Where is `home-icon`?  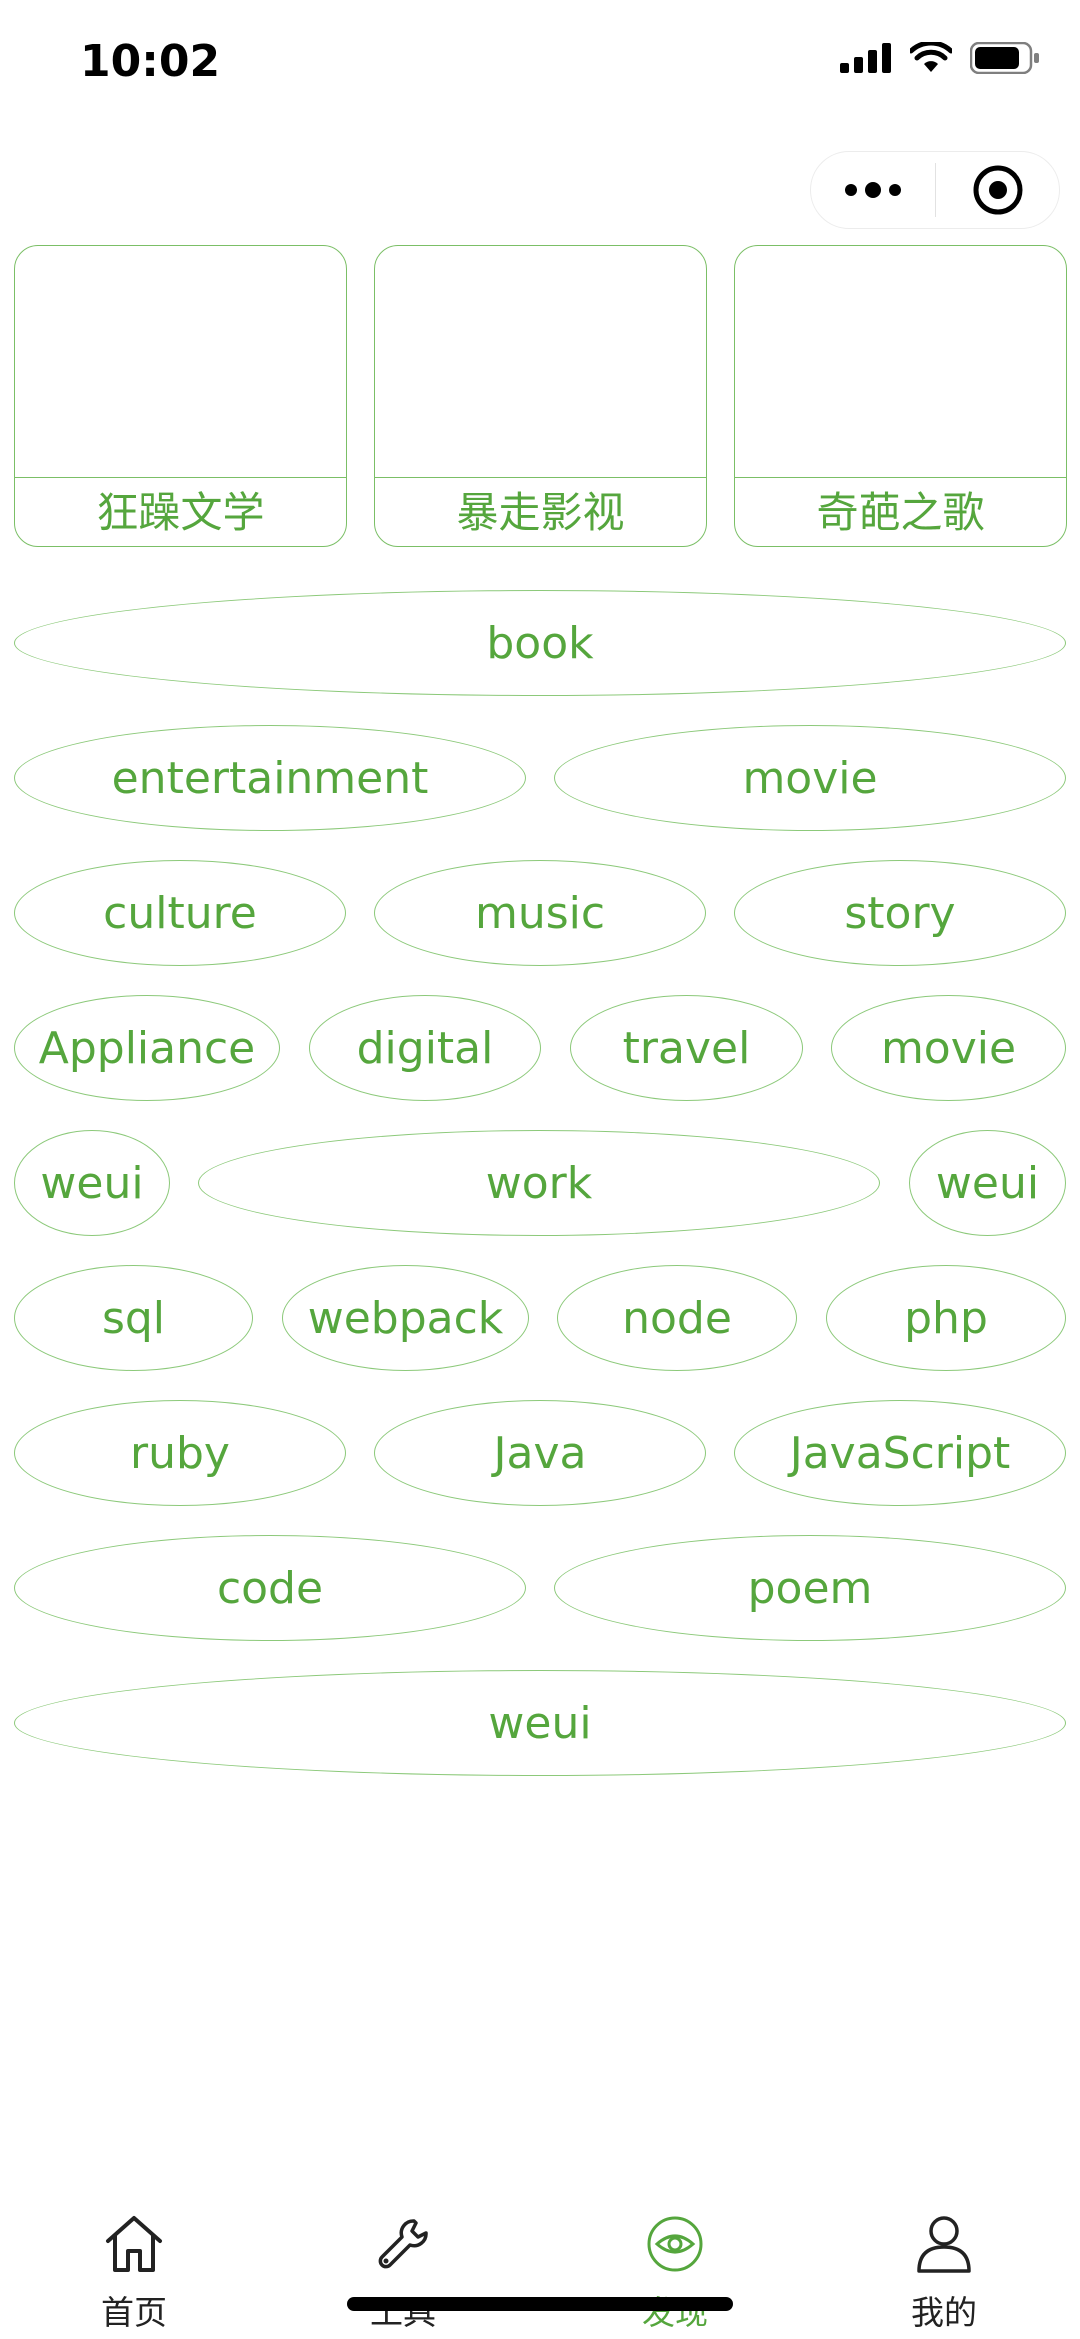
home-icon is located at coordinates (134, 2244).